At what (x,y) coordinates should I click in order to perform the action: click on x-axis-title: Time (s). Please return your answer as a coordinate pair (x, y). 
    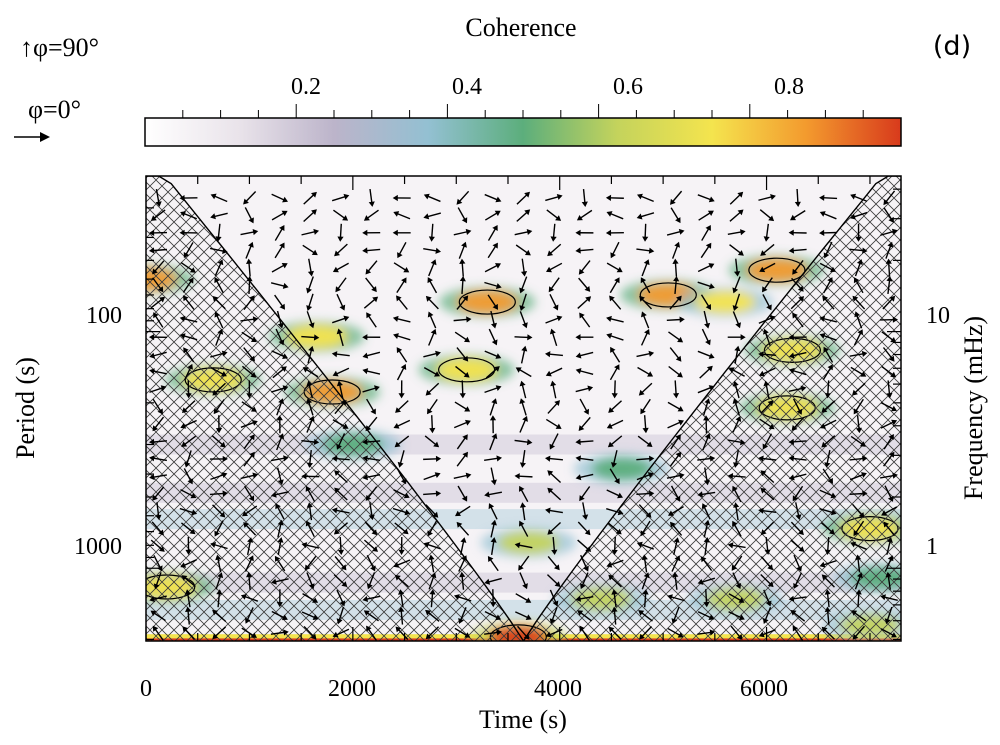
    Looking at the image, I should click on (523, 719).